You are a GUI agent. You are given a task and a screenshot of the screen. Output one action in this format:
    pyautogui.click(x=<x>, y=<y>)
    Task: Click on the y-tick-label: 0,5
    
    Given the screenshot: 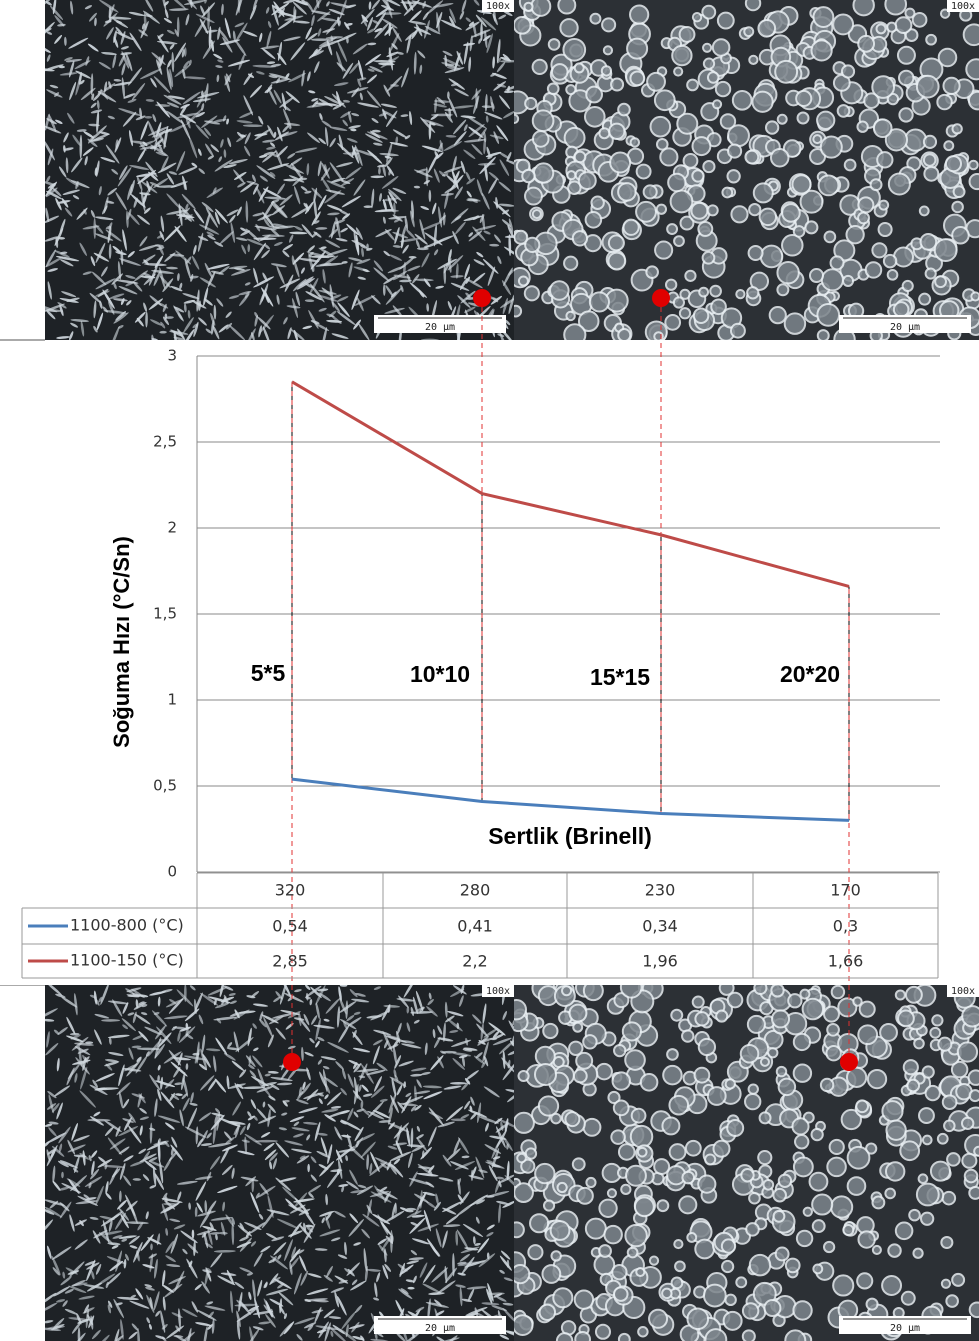 What is the action you would take?
    pyautogui.click(x=165, y=786)
    